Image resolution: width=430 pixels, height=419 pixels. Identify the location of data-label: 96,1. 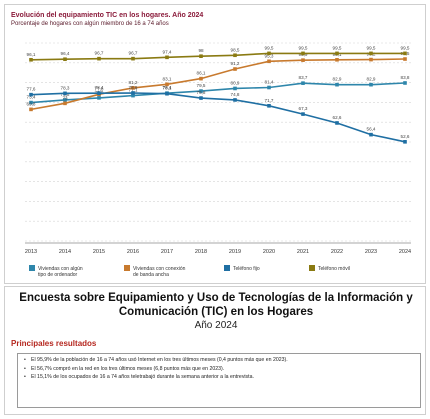
(31, 54).